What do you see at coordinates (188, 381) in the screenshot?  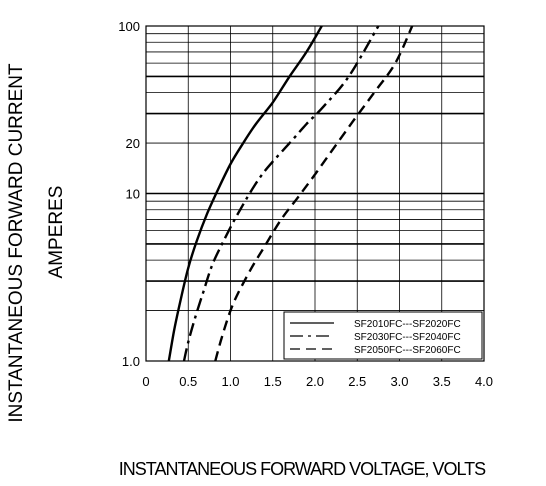 I see `x-tick-label: 0.5` at bounding box center [188, 381].